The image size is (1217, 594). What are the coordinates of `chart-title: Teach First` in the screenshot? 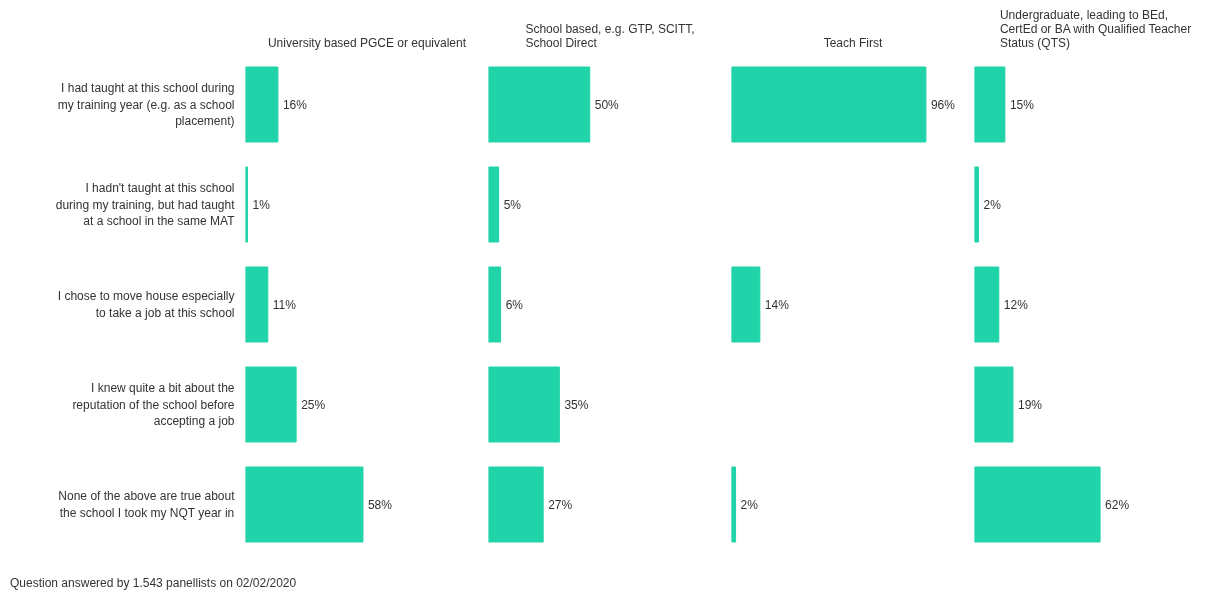 It's located at (853, 42).